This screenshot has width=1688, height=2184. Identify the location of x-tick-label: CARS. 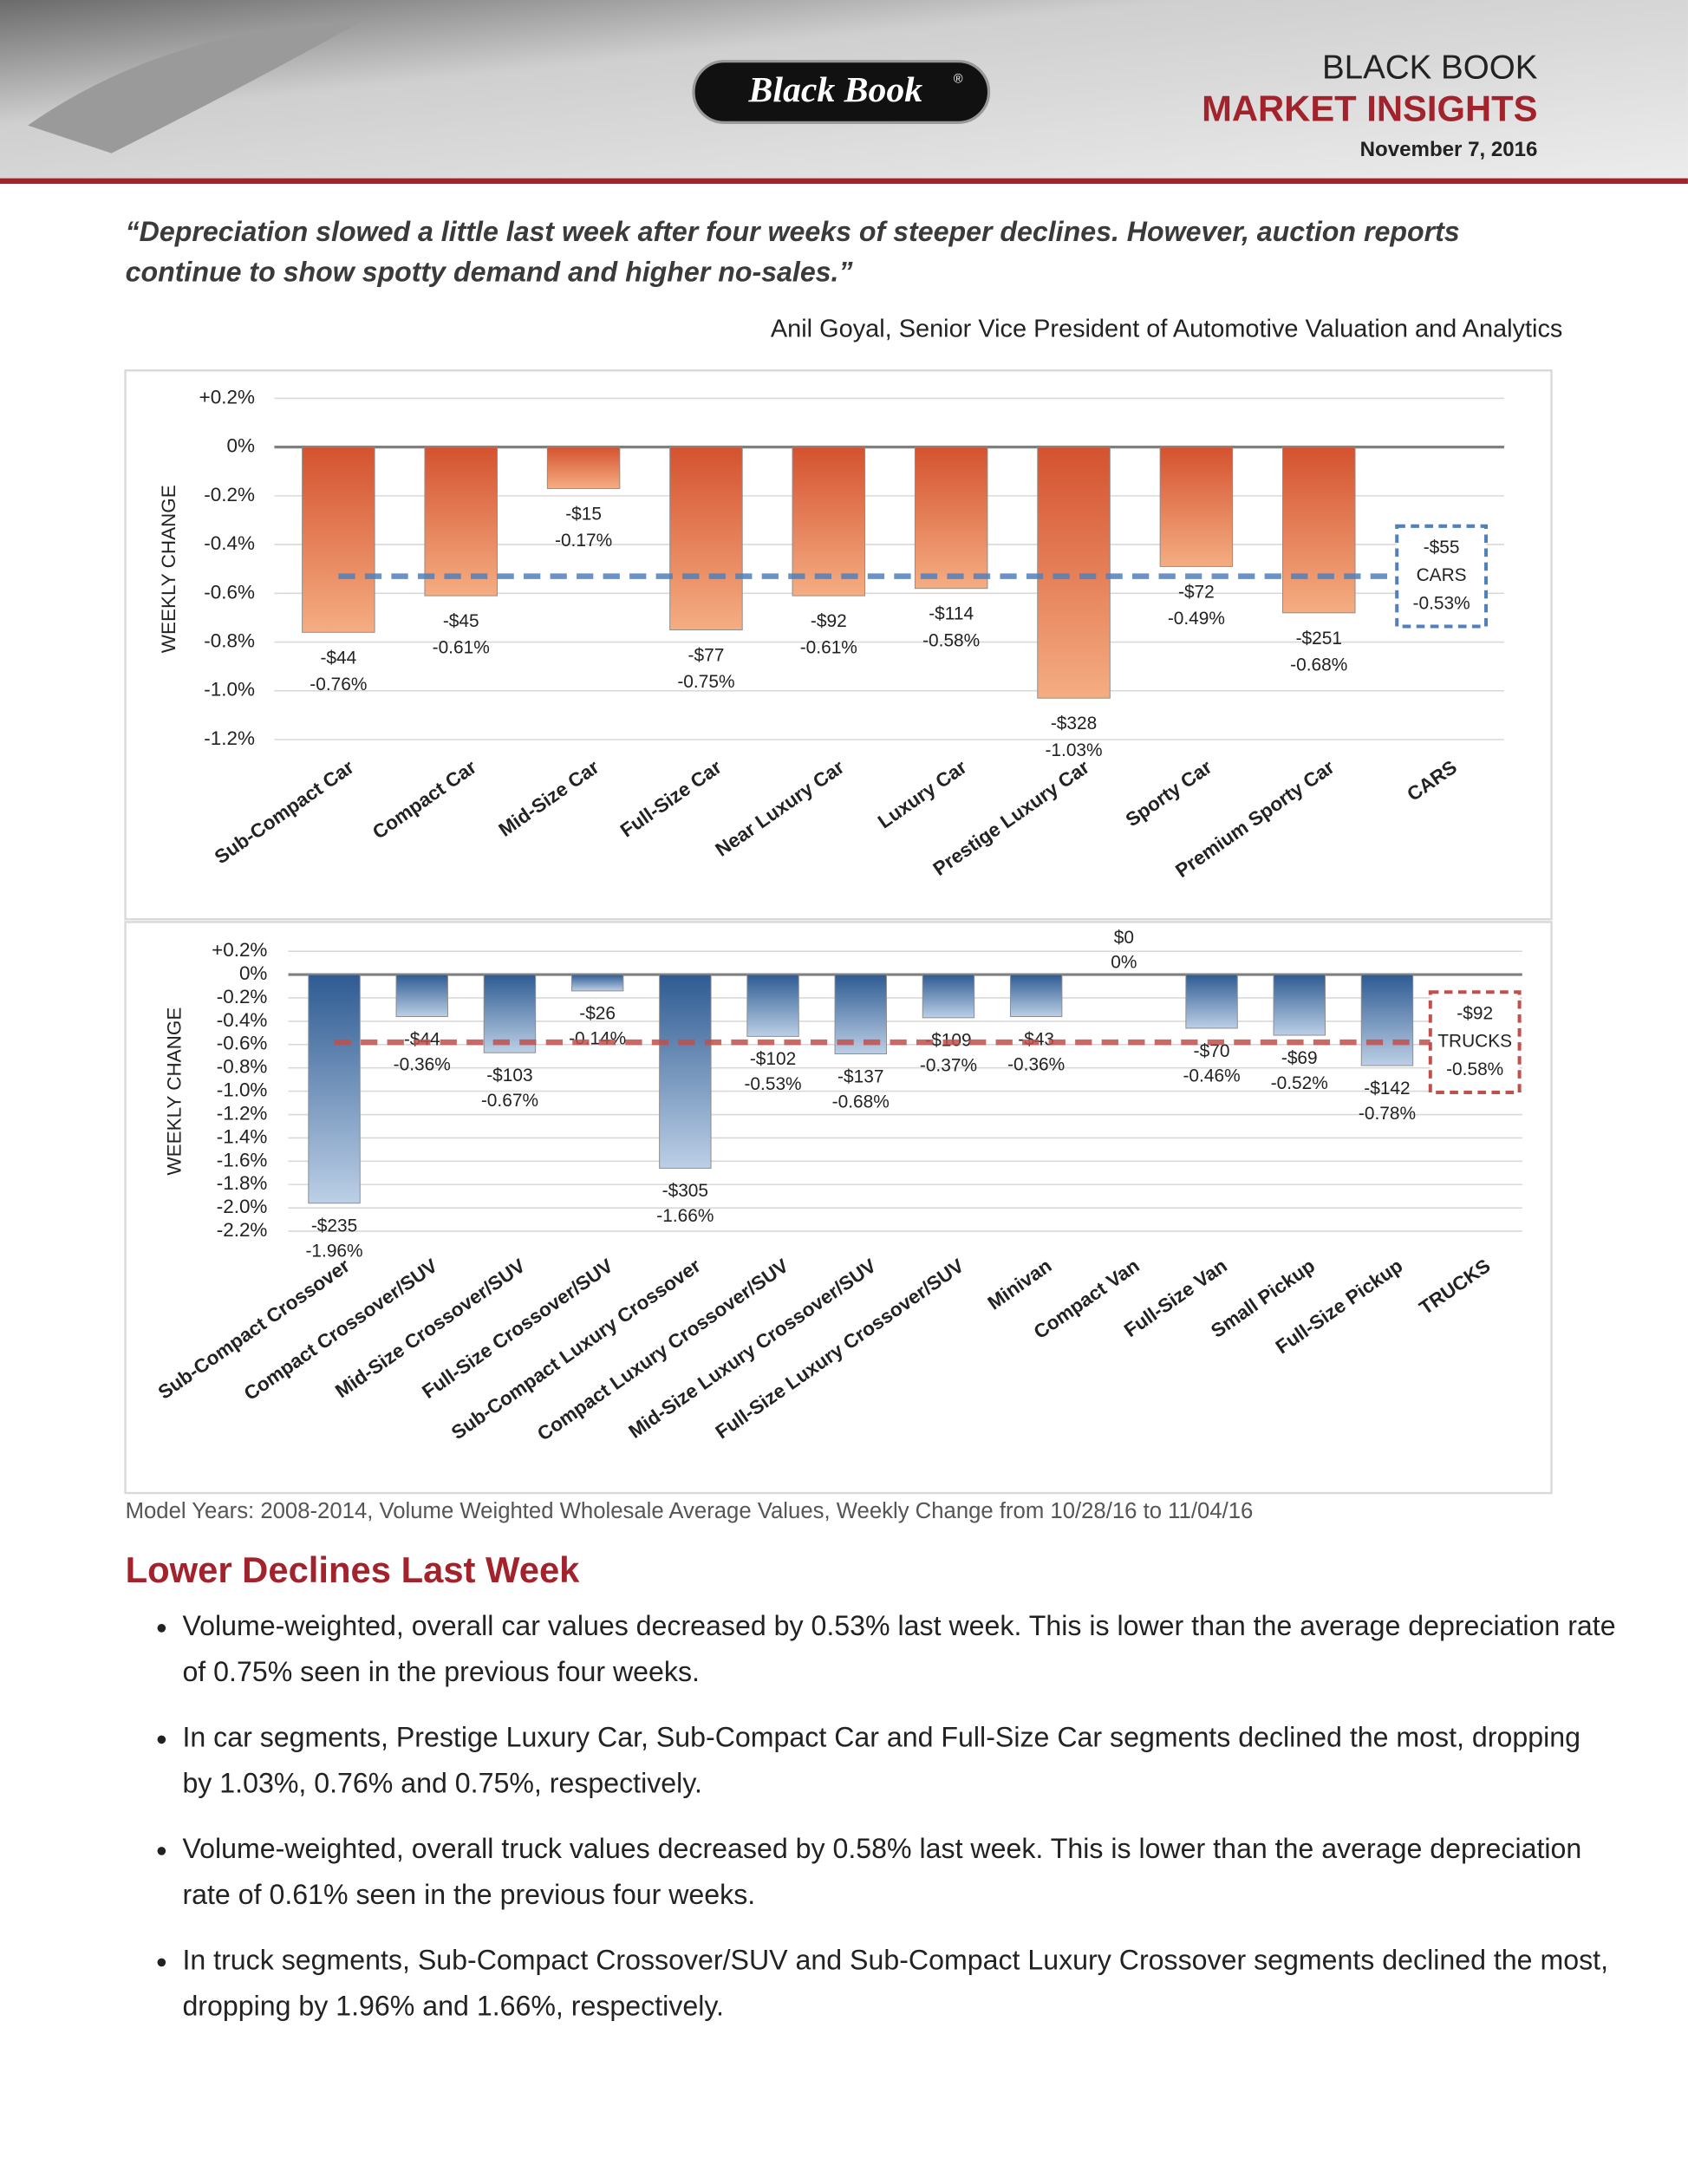
(1432, 780).